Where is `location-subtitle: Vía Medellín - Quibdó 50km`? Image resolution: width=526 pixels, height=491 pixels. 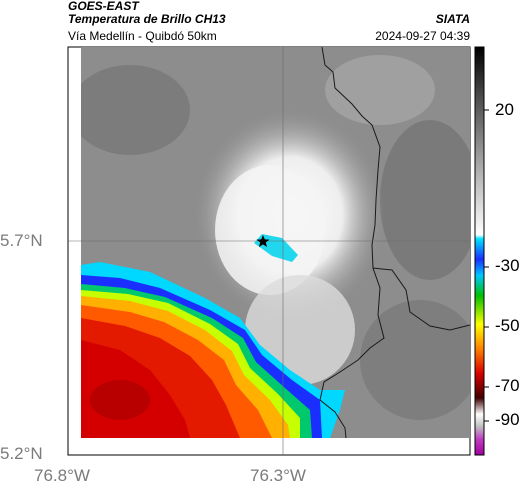
location-subtitle: Vía Medellín - Quibdó 50km is located at coordinates (142, 36).